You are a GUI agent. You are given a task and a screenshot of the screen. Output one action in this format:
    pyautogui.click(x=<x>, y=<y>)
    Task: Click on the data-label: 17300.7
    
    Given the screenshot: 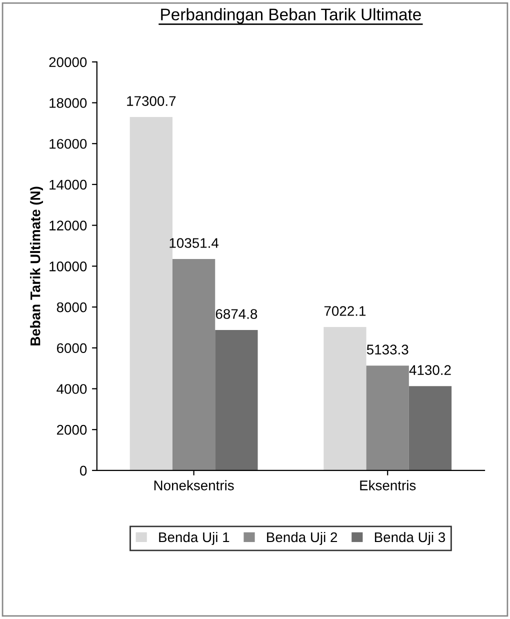 What is the action you would take?
    pyautogui.click(x=151, y=101)
    